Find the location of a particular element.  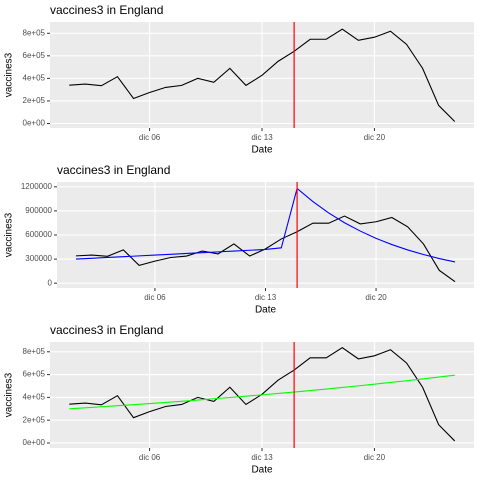

y-tick-label: 600000 is located at coordinates (38, 234).